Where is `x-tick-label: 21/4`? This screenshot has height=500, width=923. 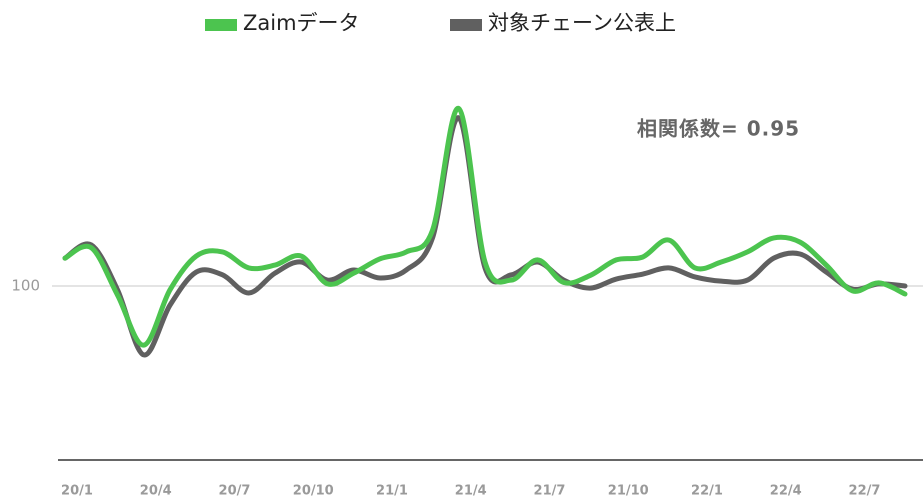 x-tick-label: 21/4 is located at coordinates (471, 491).